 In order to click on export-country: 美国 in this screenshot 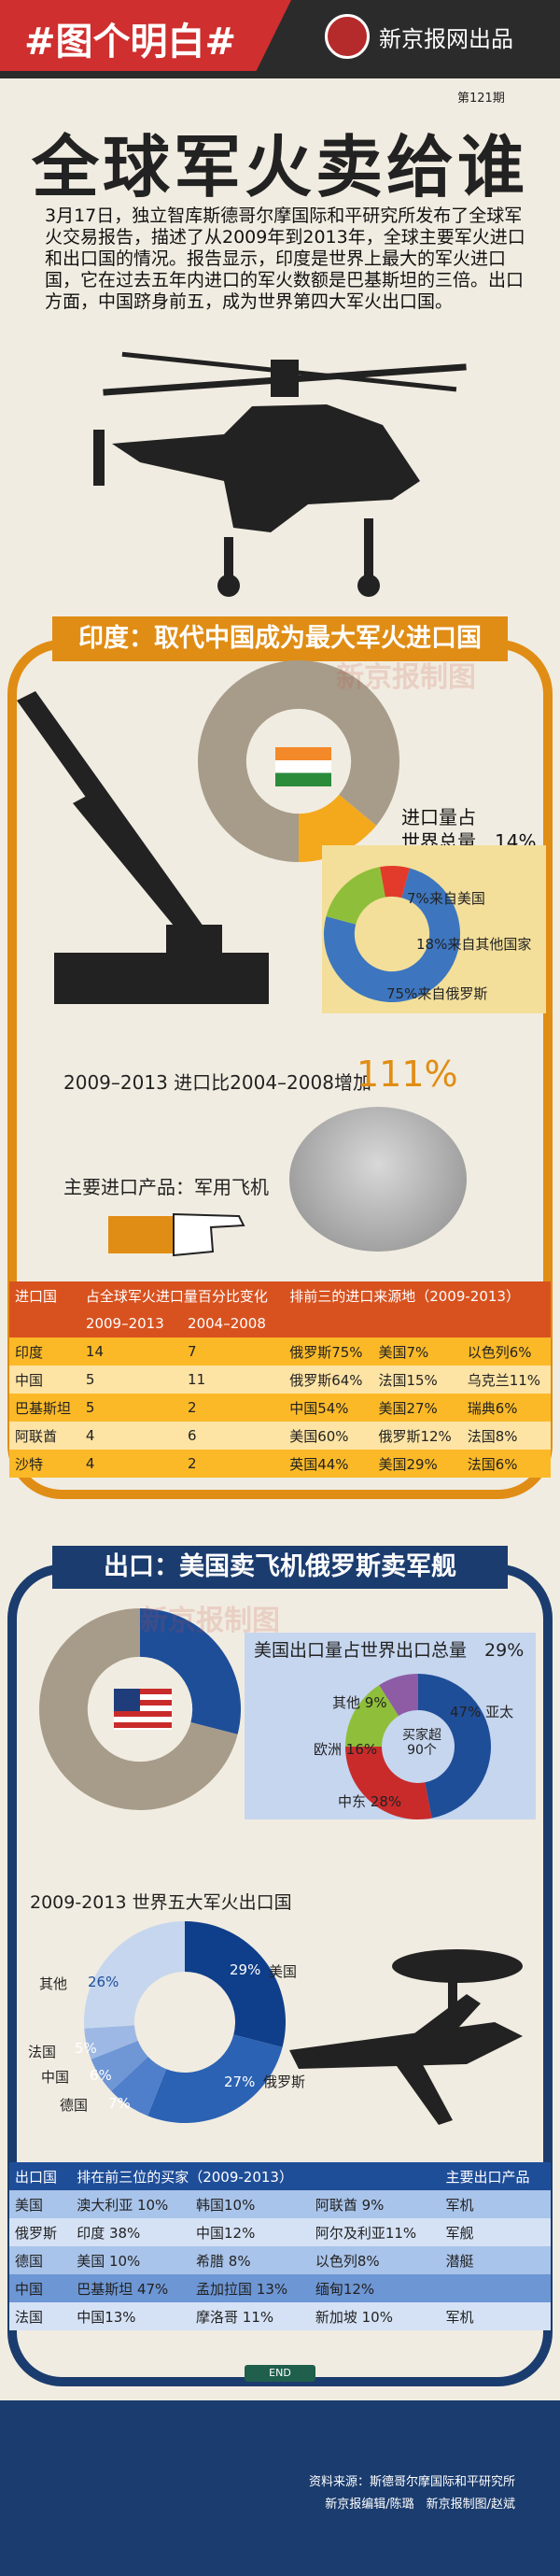, I will do `click(29, 2205)`.